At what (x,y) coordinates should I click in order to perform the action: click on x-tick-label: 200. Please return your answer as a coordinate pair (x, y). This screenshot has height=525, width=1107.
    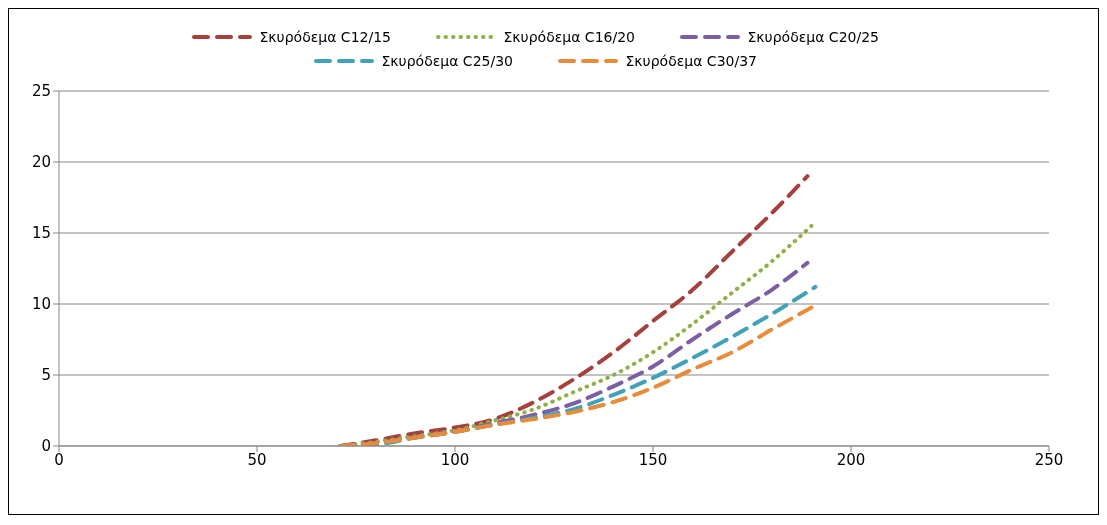
    Looking at the image, I should click on (851, 459).